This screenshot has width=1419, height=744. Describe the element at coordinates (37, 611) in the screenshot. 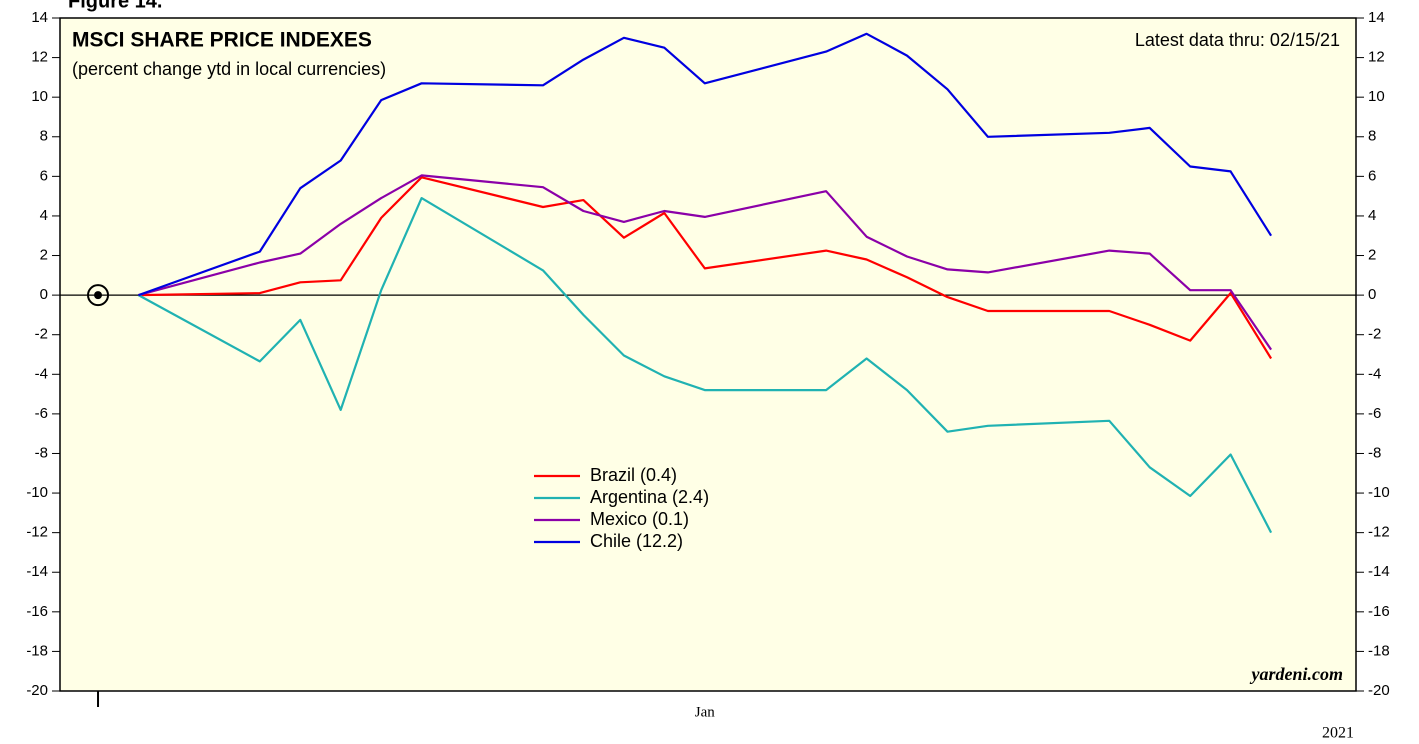

I see `y-tick-label: -16` at that location.